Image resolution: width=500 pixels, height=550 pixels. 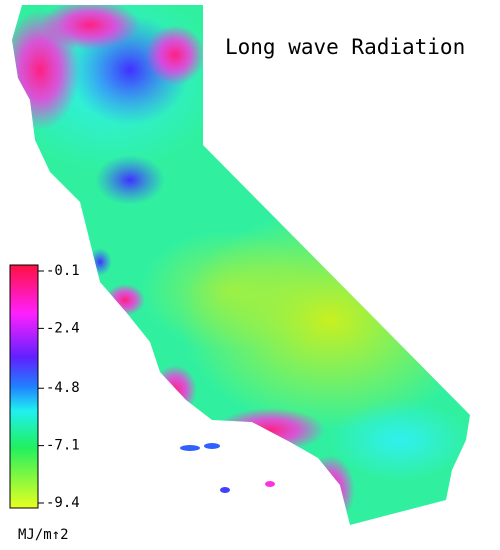 I want to click on colorbar, so click(x=24, y=386).